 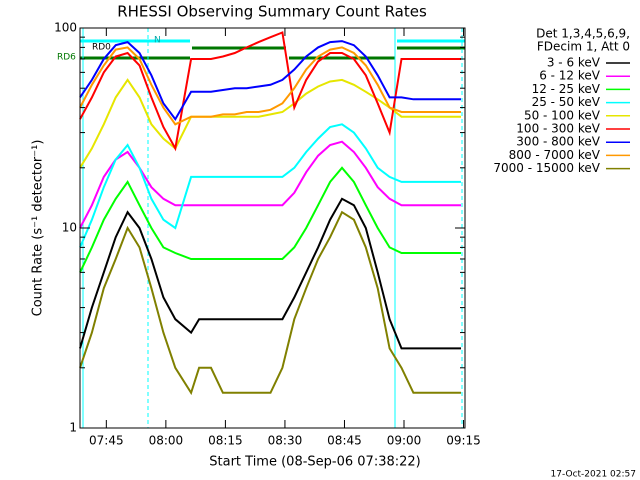 What do you see at coordinates (463, 441) in the screenshot?
I see `x-tick-label: 09:15` at bounding box center [463, 441].